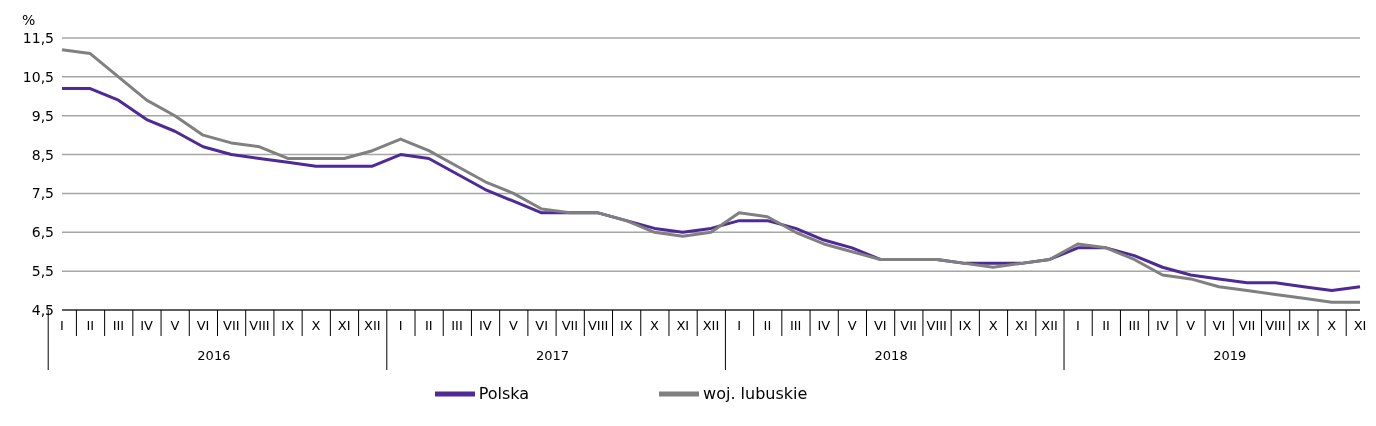  Describe the element at coordinates (38, 37) in the screenshot. I see `y-tick-label: 11,5` at that location.